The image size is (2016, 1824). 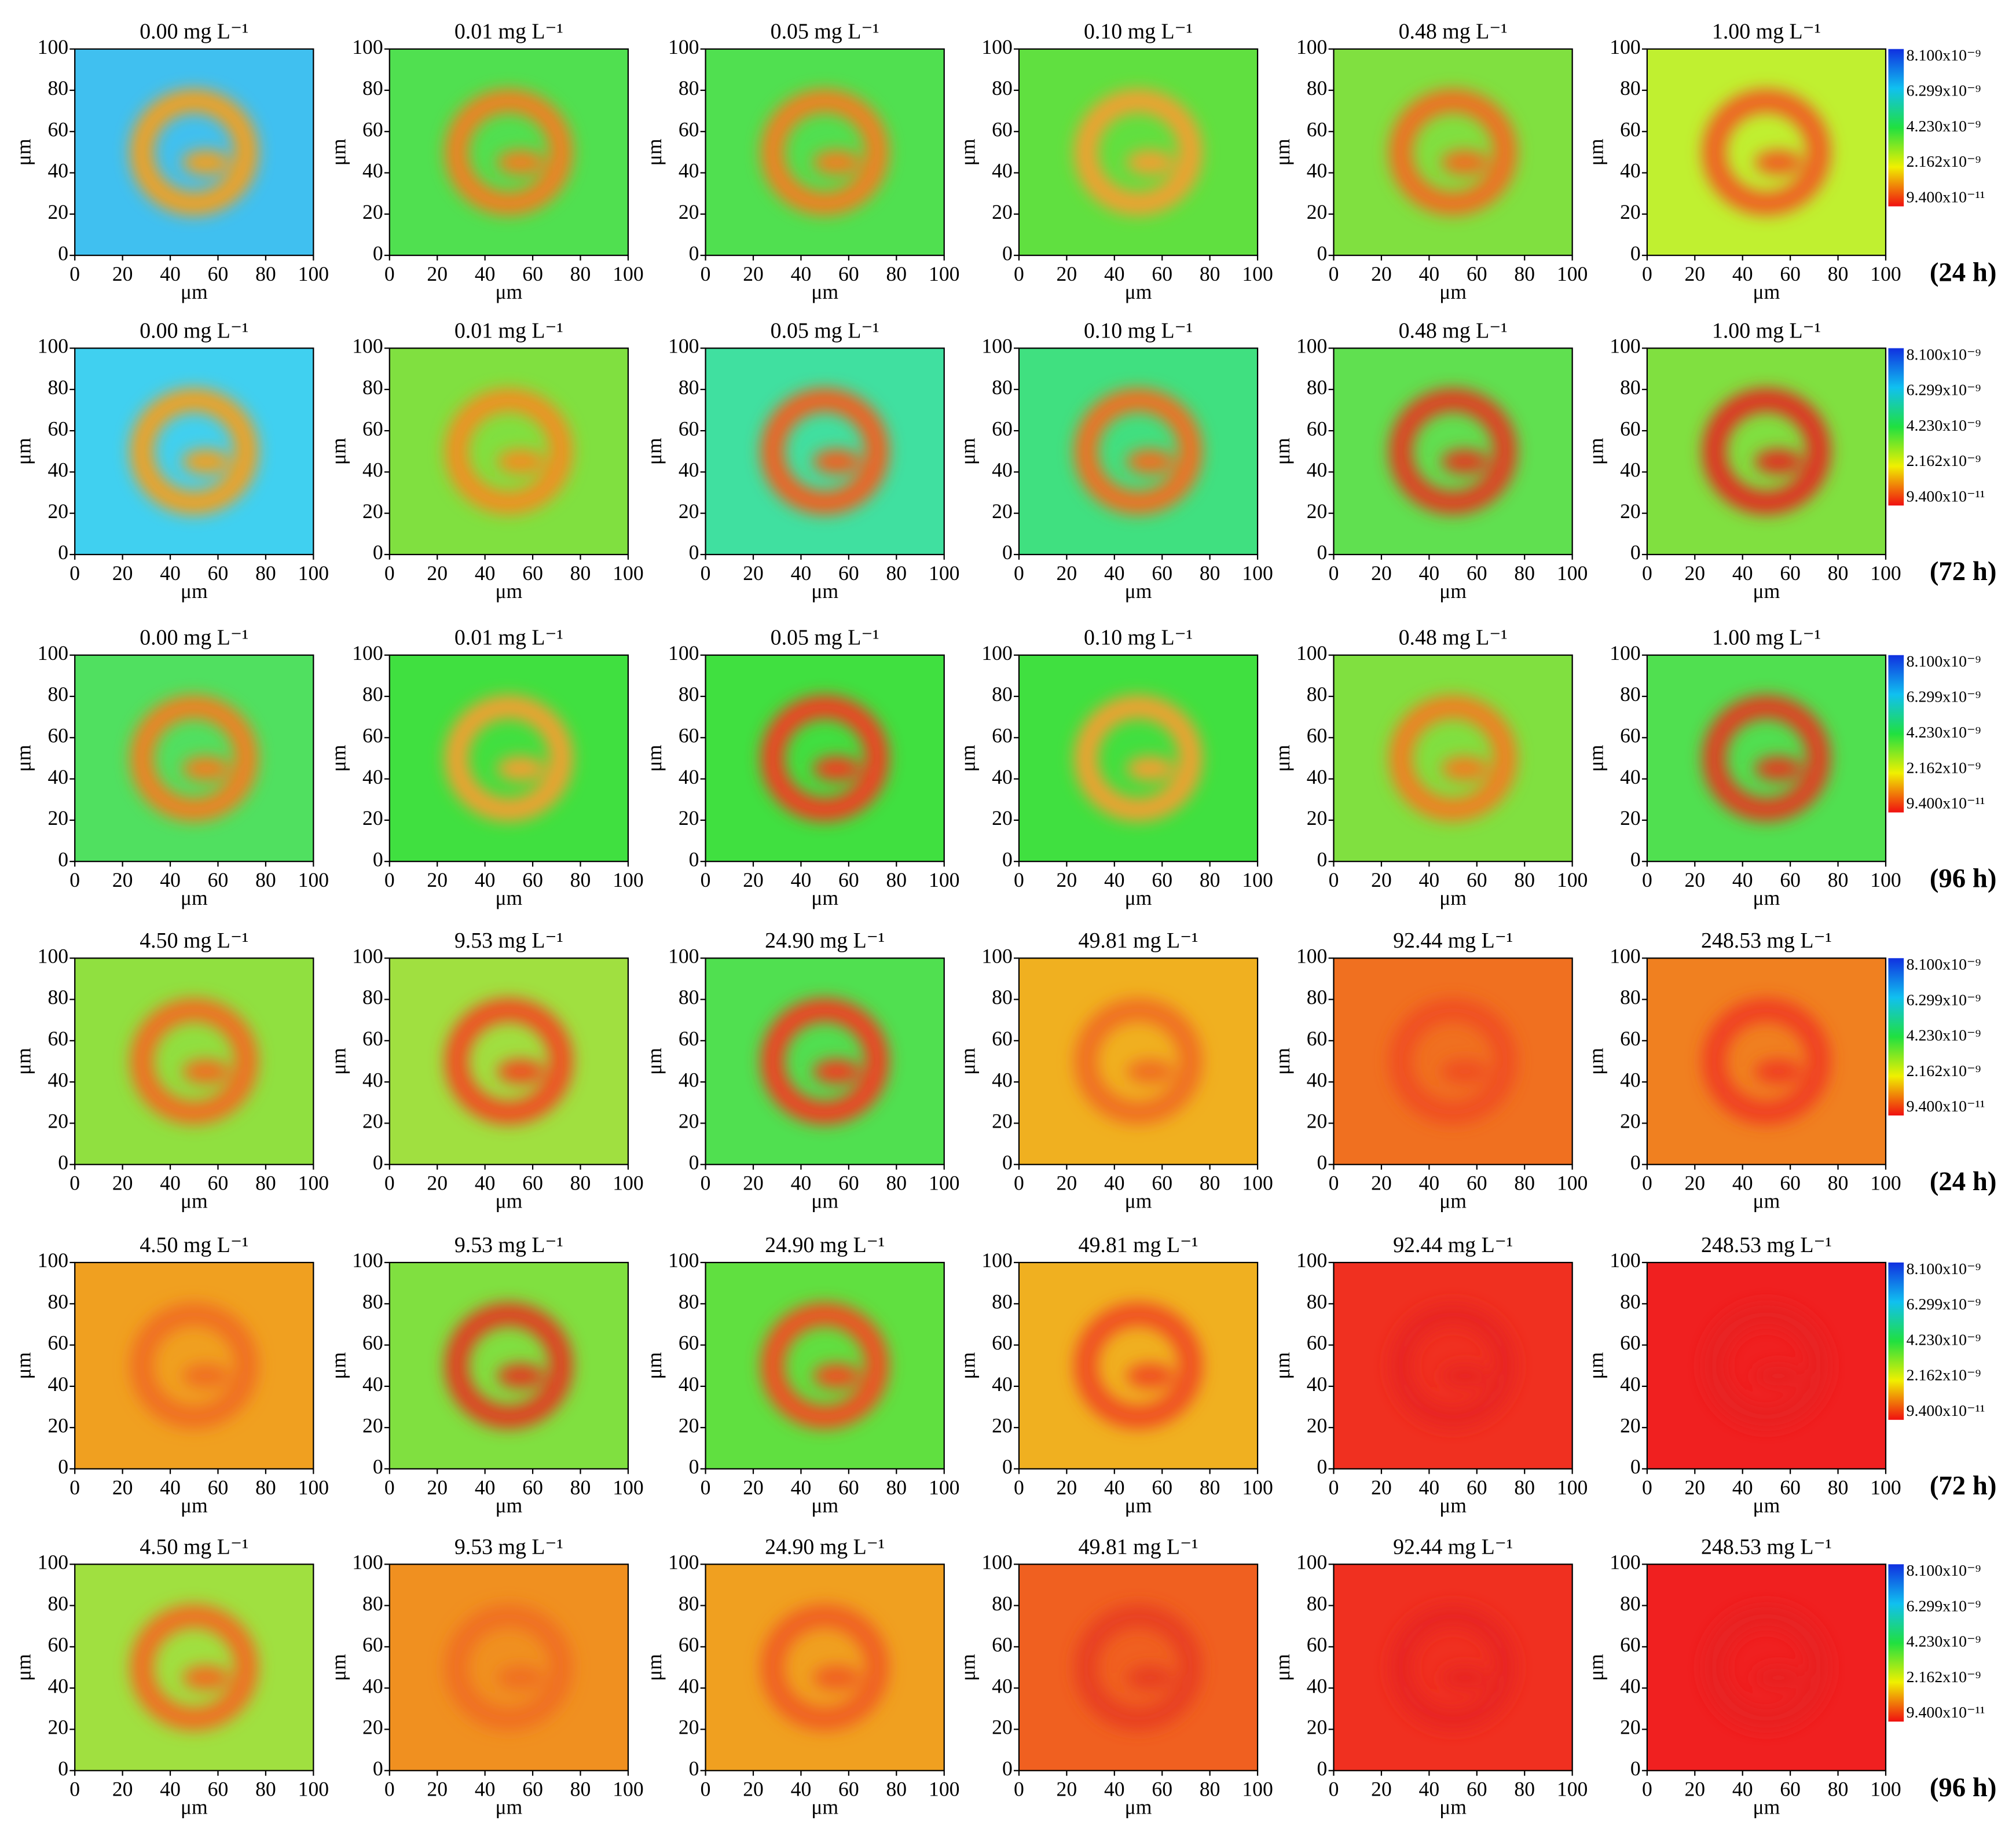 I want to click on heatmap: 0 20 40 60 80 100 0 20 40 60 80 100 μm μm 0.01 mg L⁻¹, so click(x=485, y=460).